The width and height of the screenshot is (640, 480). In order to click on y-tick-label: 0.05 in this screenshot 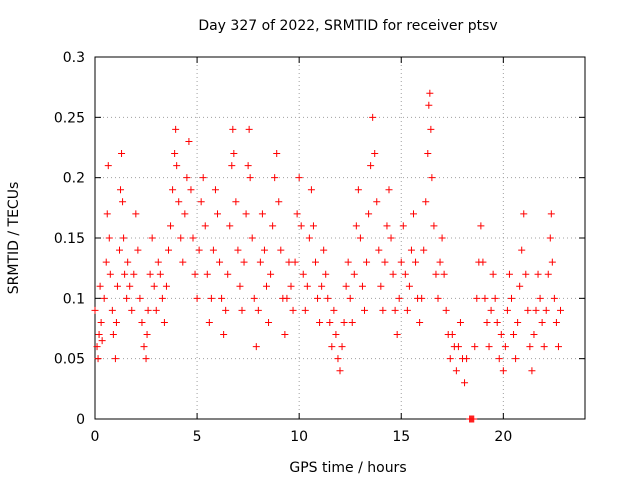, I will do `click(69, 360)`.